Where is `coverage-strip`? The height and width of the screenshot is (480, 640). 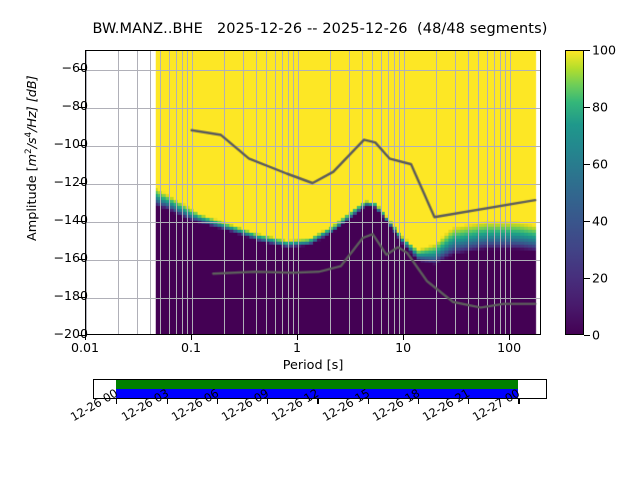
coverage-strip is located at coordinates (320, 389).